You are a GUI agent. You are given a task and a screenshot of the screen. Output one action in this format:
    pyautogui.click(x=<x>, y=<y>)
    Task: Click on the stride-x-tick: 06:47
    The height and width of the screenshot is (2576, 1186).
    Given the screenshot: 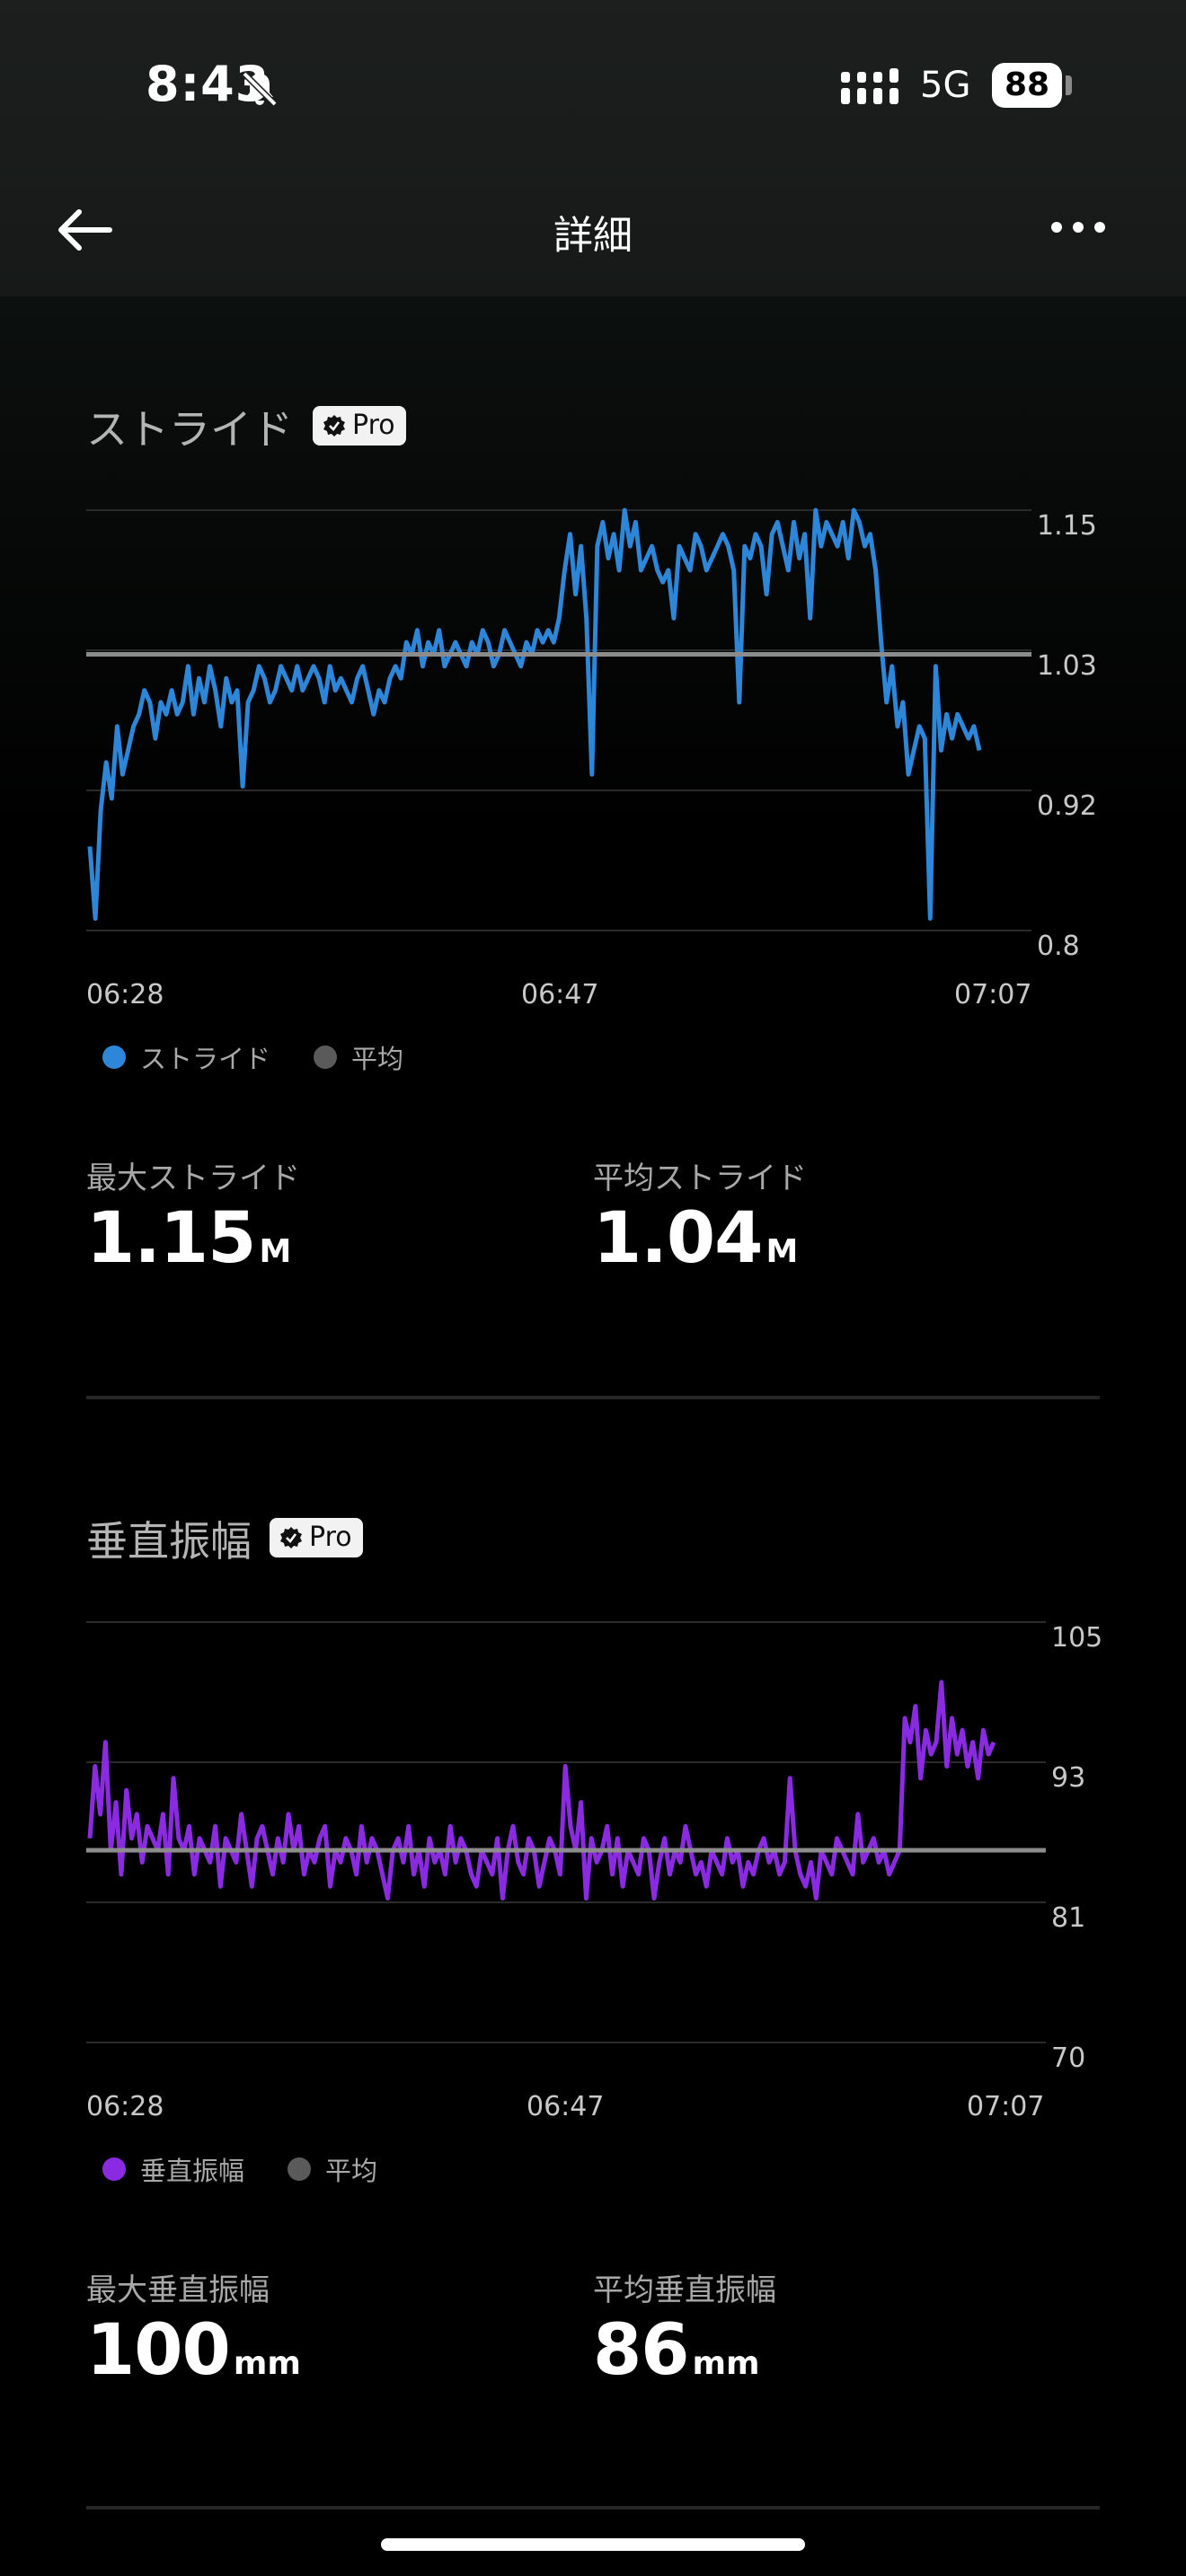 What is the action you would take?
    pyautogui.click(x=560, y=994)
    